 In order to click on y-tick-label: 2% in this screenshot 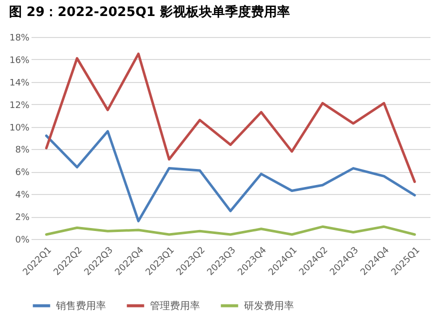, I will do `click(22, 218)`.